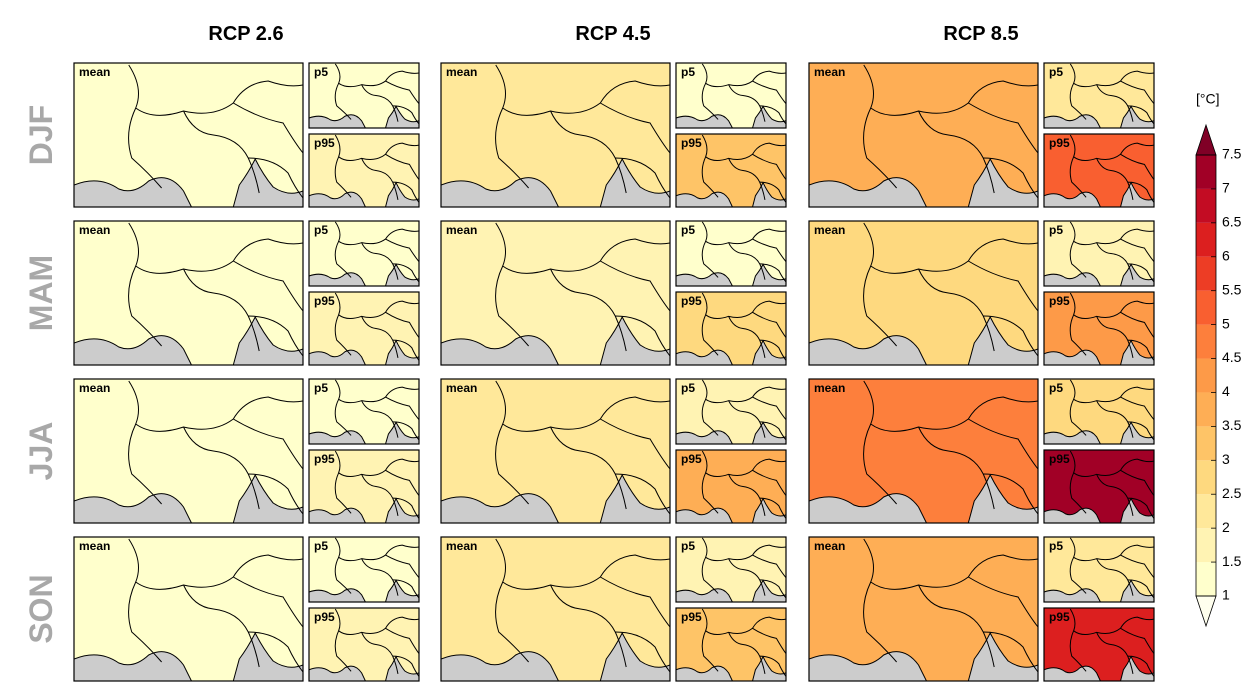 The width and height of the screenshot is (1258, 682). I want to click on colorbar-tick-label: 4, so click(1226, 391).